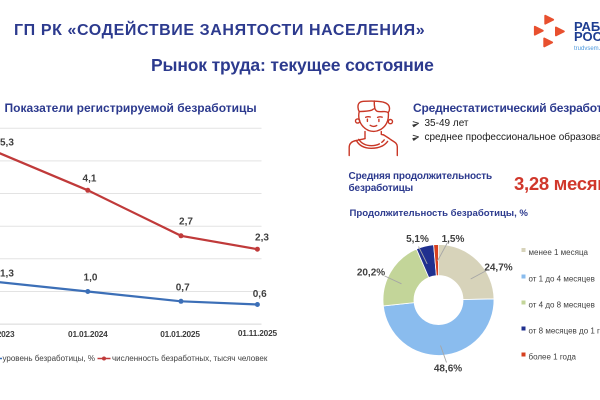  What do you see at coordinates (562, 305) in the screenshot?
I see `svg-text: от 4 до 8 месяцев` at bounding box center [562, 305].